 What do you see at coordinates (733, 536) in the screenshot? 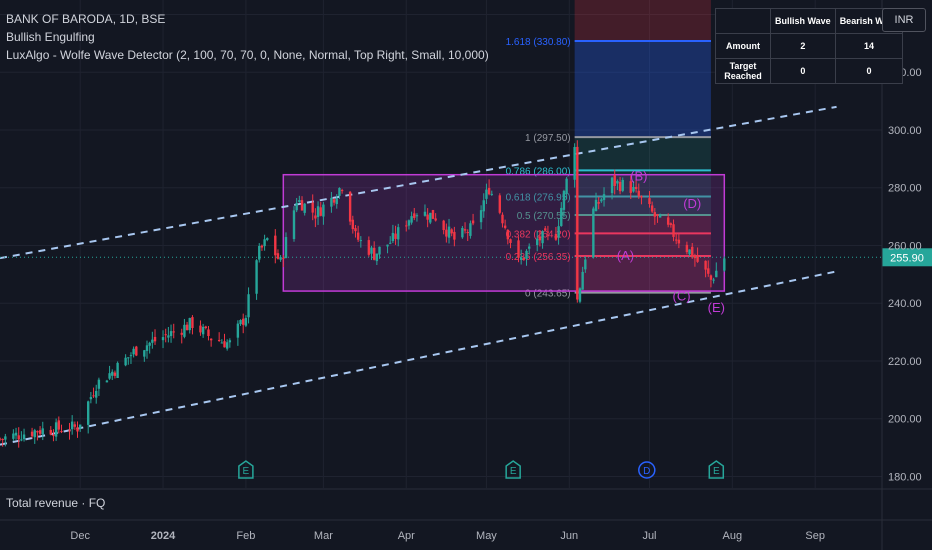
I see `x-tick-label: Aug` at bounding box center [733, 536].